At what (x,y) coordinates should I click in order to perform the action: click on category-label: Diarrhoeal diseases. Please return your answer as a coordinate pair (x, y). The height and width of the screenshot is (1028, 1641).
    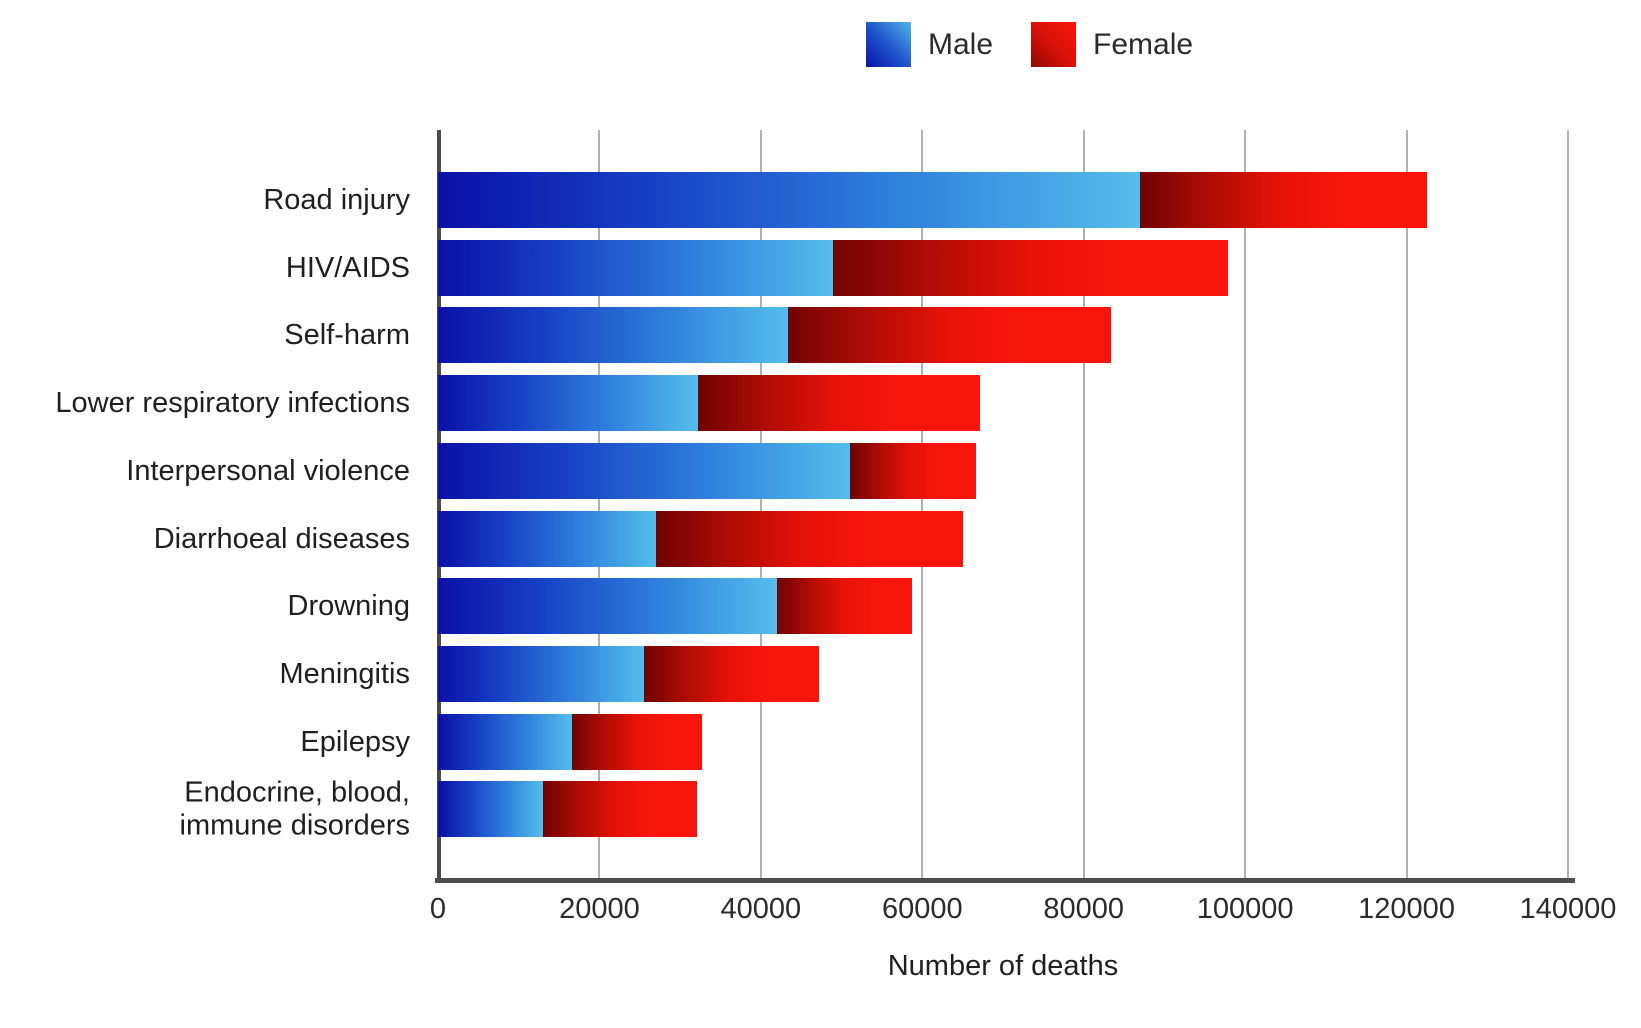
    Looking at the image, I should click on (281, 538).